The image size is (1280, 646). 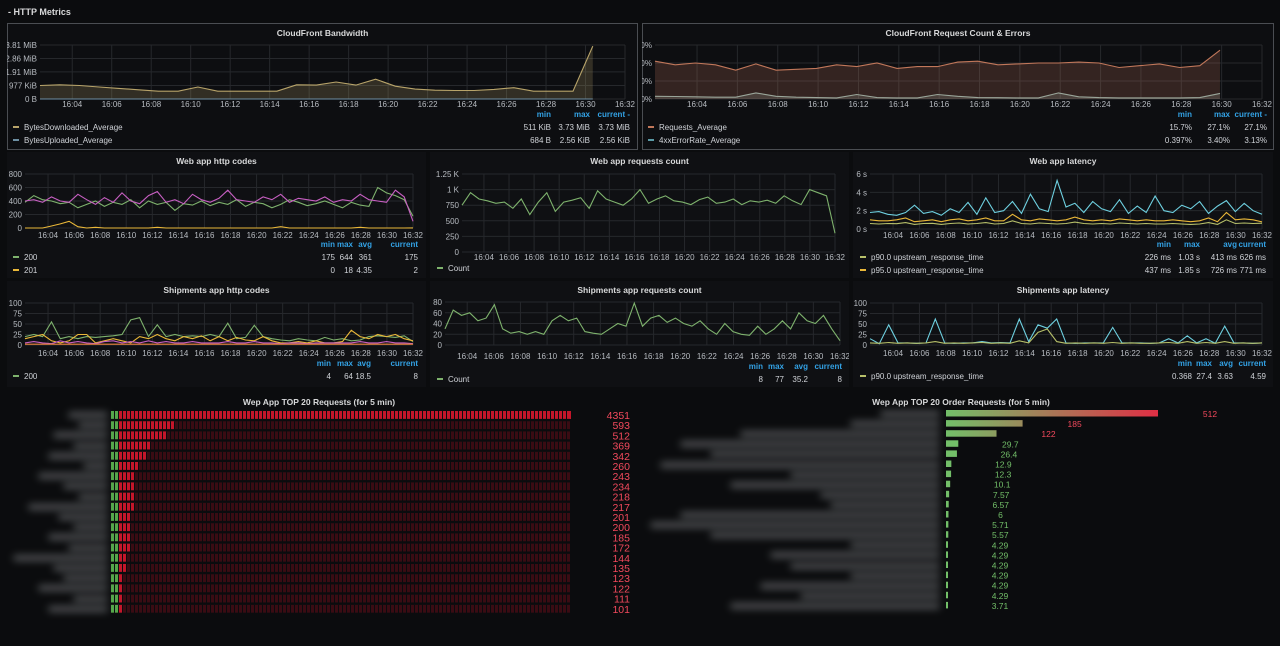 What do you see at coordinates (639, 215) in the screenshot?
I see `panel-webapp-requests-count: Web app requests count` at bounding box center [639, 215].